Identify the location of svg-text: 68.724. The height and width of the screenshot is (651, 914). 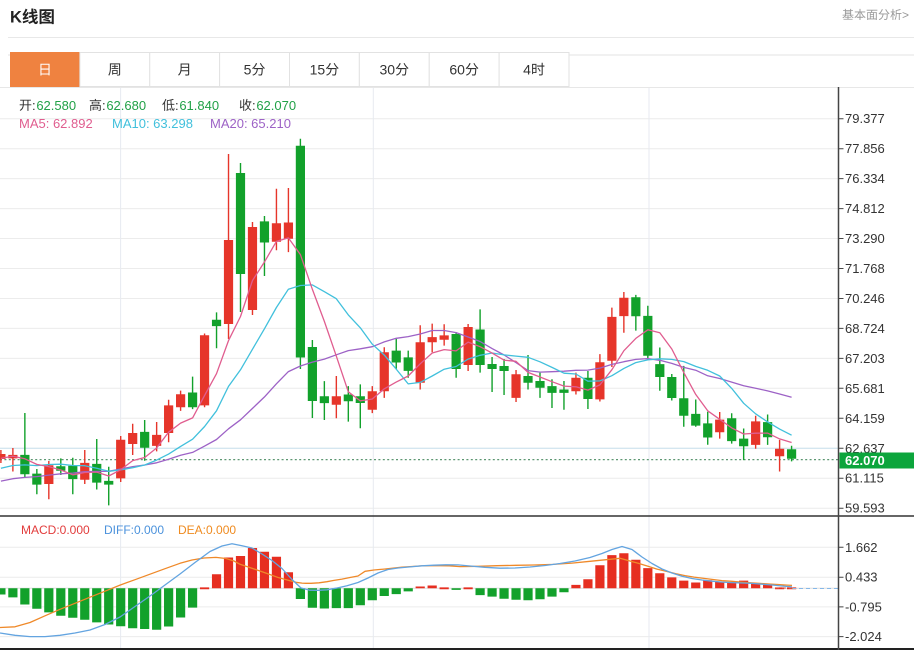
(865, 328).